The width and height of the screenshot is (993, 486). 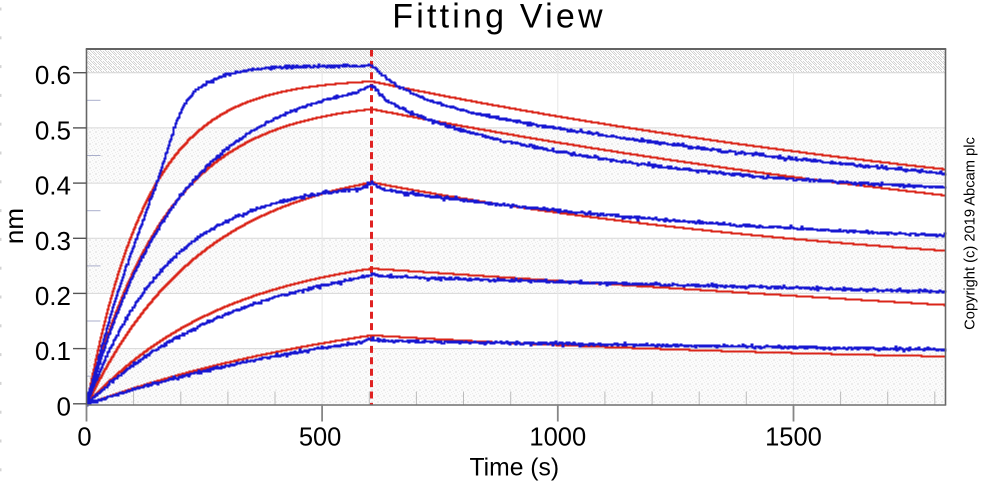 I want to click on svg-text: nm, so click(x=14, y=226).